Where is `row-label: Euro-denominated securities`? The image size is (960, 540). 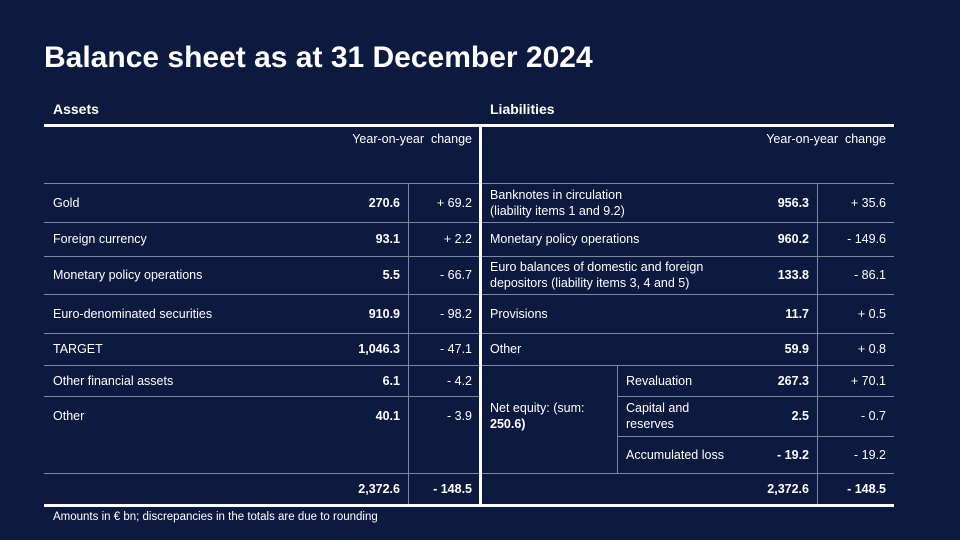
row-label: Euro-denominated securities is located at coordinates (133, 313).